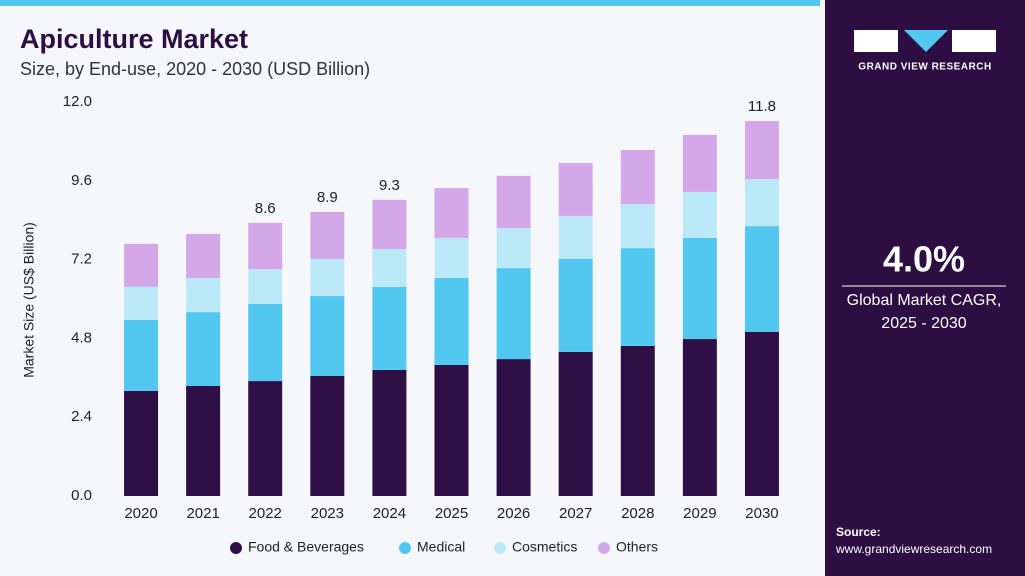 The width and height of the screenshot is (1025, 576). What do you see at coordinates (265, 513) in the screenshot?
I see `x-tick-label: 2022` at bounding box center [265, 513].